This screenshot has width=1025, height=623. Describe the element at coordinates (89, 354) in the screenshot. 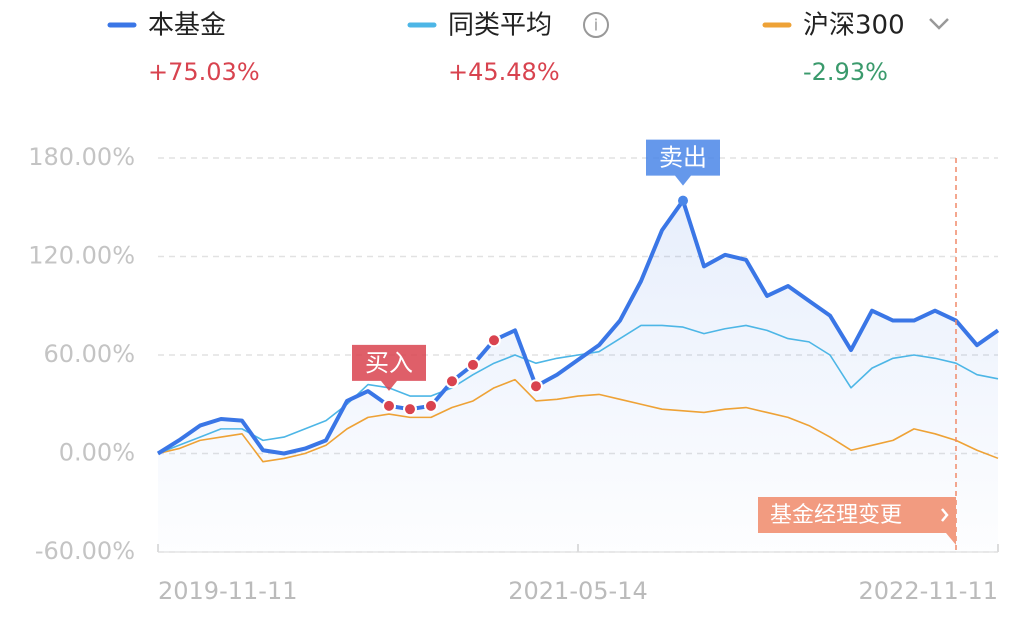

I see `y-tick-label: 60.00%` at that location.